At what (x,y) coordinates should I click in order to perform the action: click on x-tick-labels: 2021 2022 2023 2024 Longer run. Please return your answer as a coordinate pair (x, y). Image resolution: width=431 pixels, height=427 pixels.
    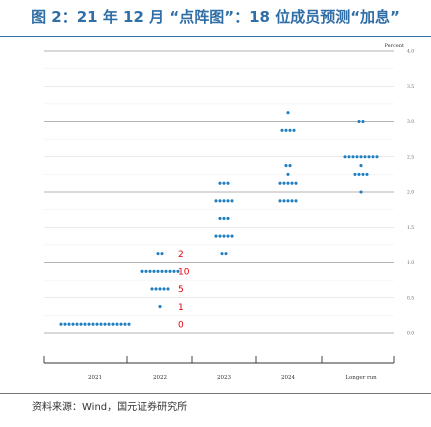
    Looking at the image, I should click on (232, 378).